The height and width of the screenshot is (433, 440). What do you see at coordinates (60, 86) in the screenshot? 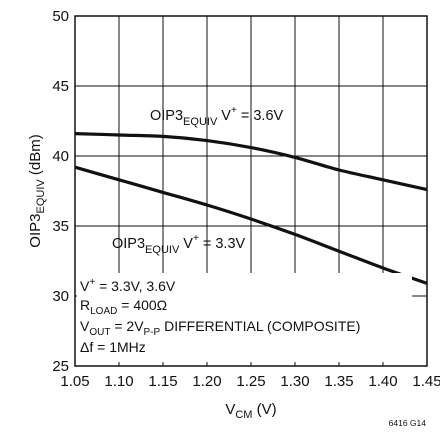
I see `y-tick-label: 45` at bounding box center [60, 86].